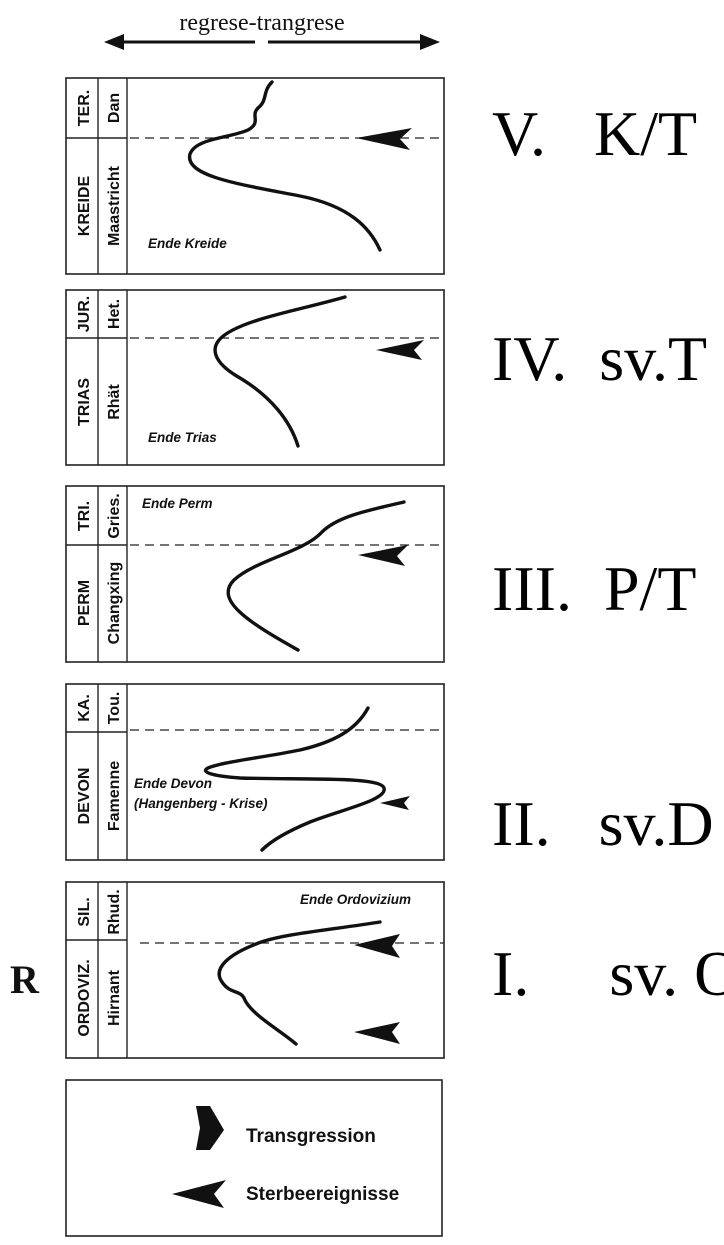  What do you see at coordinates (114, 796) in the screenshot?
I see `stage-lower: Famenne` at bounding box center [114, 796].